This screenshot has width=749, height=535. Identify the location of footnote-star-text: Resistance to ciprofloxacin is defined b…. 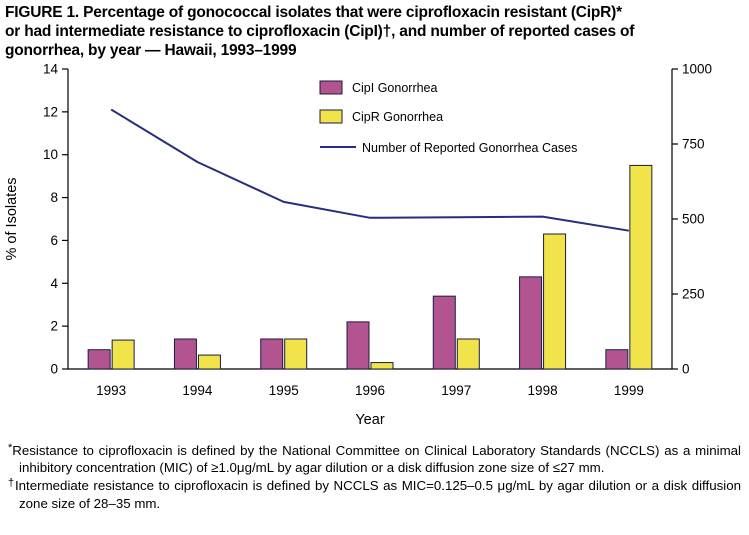
(376, 458).